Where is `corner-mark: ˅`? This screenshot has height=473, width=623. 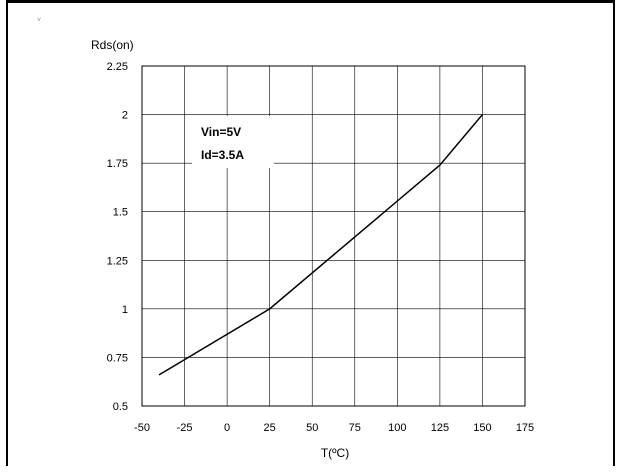 corner-mark: ˅ is located at coordinates (39, 20).